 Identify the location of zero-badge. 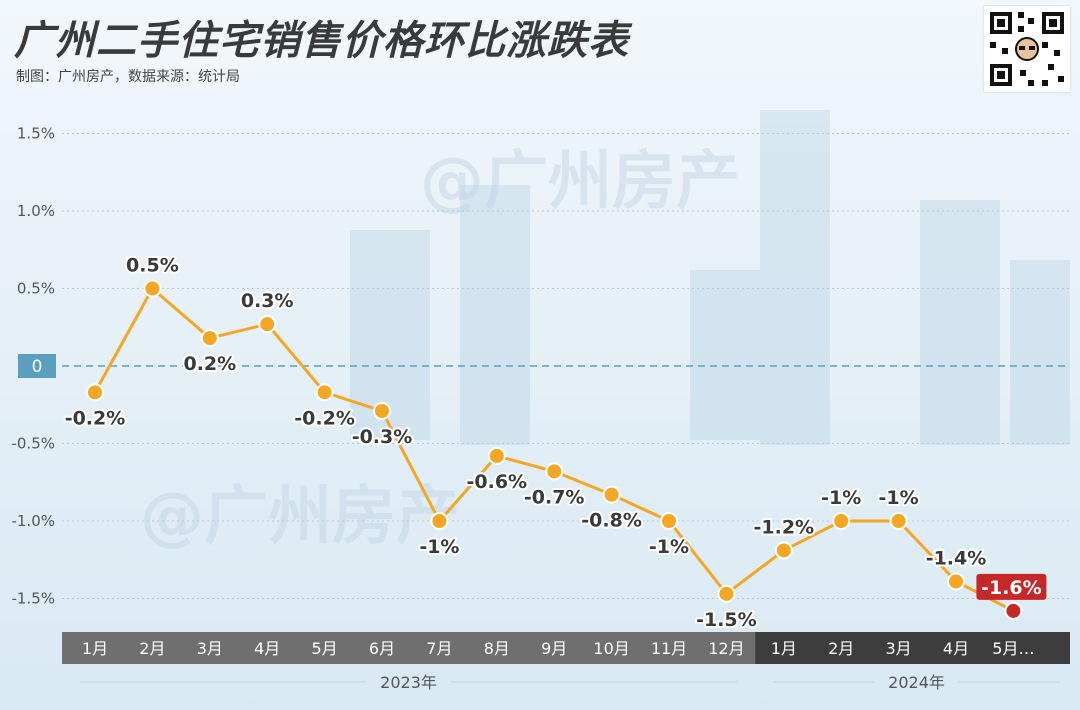
(37, 366).